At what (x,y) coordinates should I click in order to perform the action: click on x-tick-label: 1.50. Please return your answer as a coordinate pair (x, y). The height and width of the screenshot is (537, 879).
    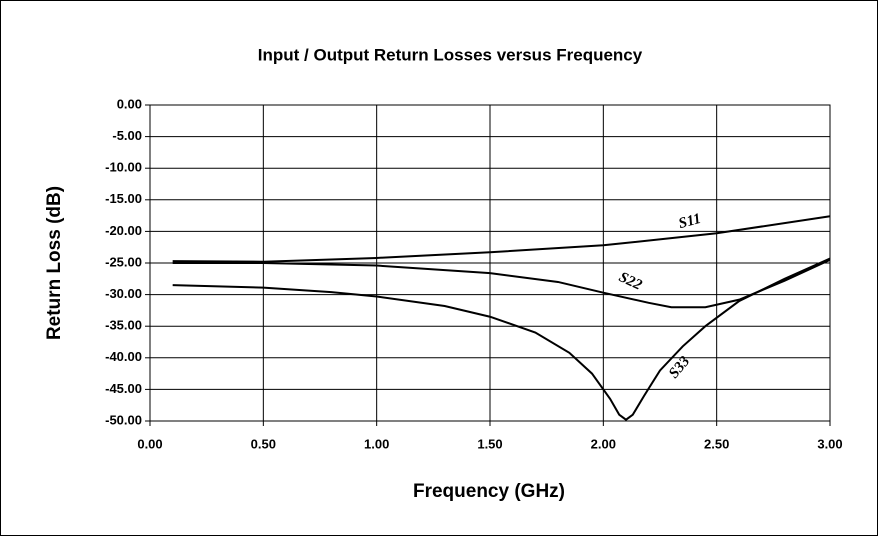
    Looking at the image, I should click on (489, 443).